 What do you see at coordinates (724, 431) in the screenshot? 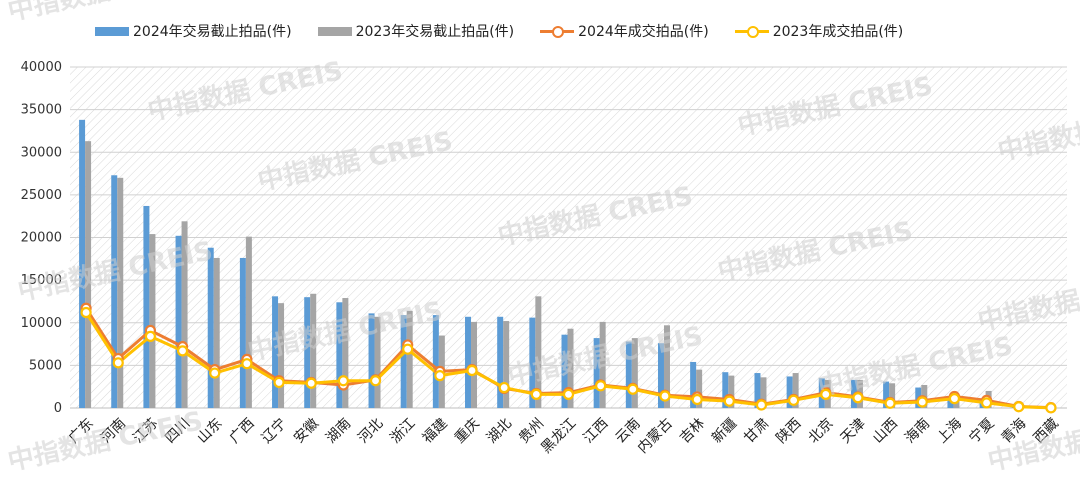
I see `x-tick-label: 新疆` at bounding box center [724, 431].